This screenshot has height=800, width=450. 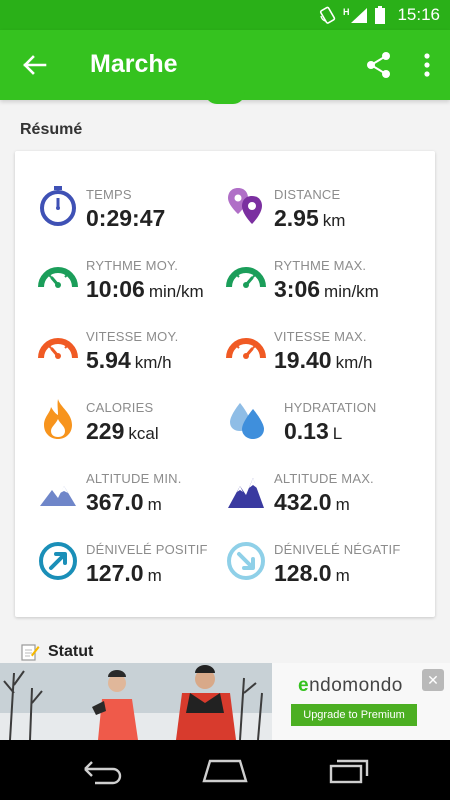 I want to click on stat-value: 2.95 km, so click(x=310, y=218).